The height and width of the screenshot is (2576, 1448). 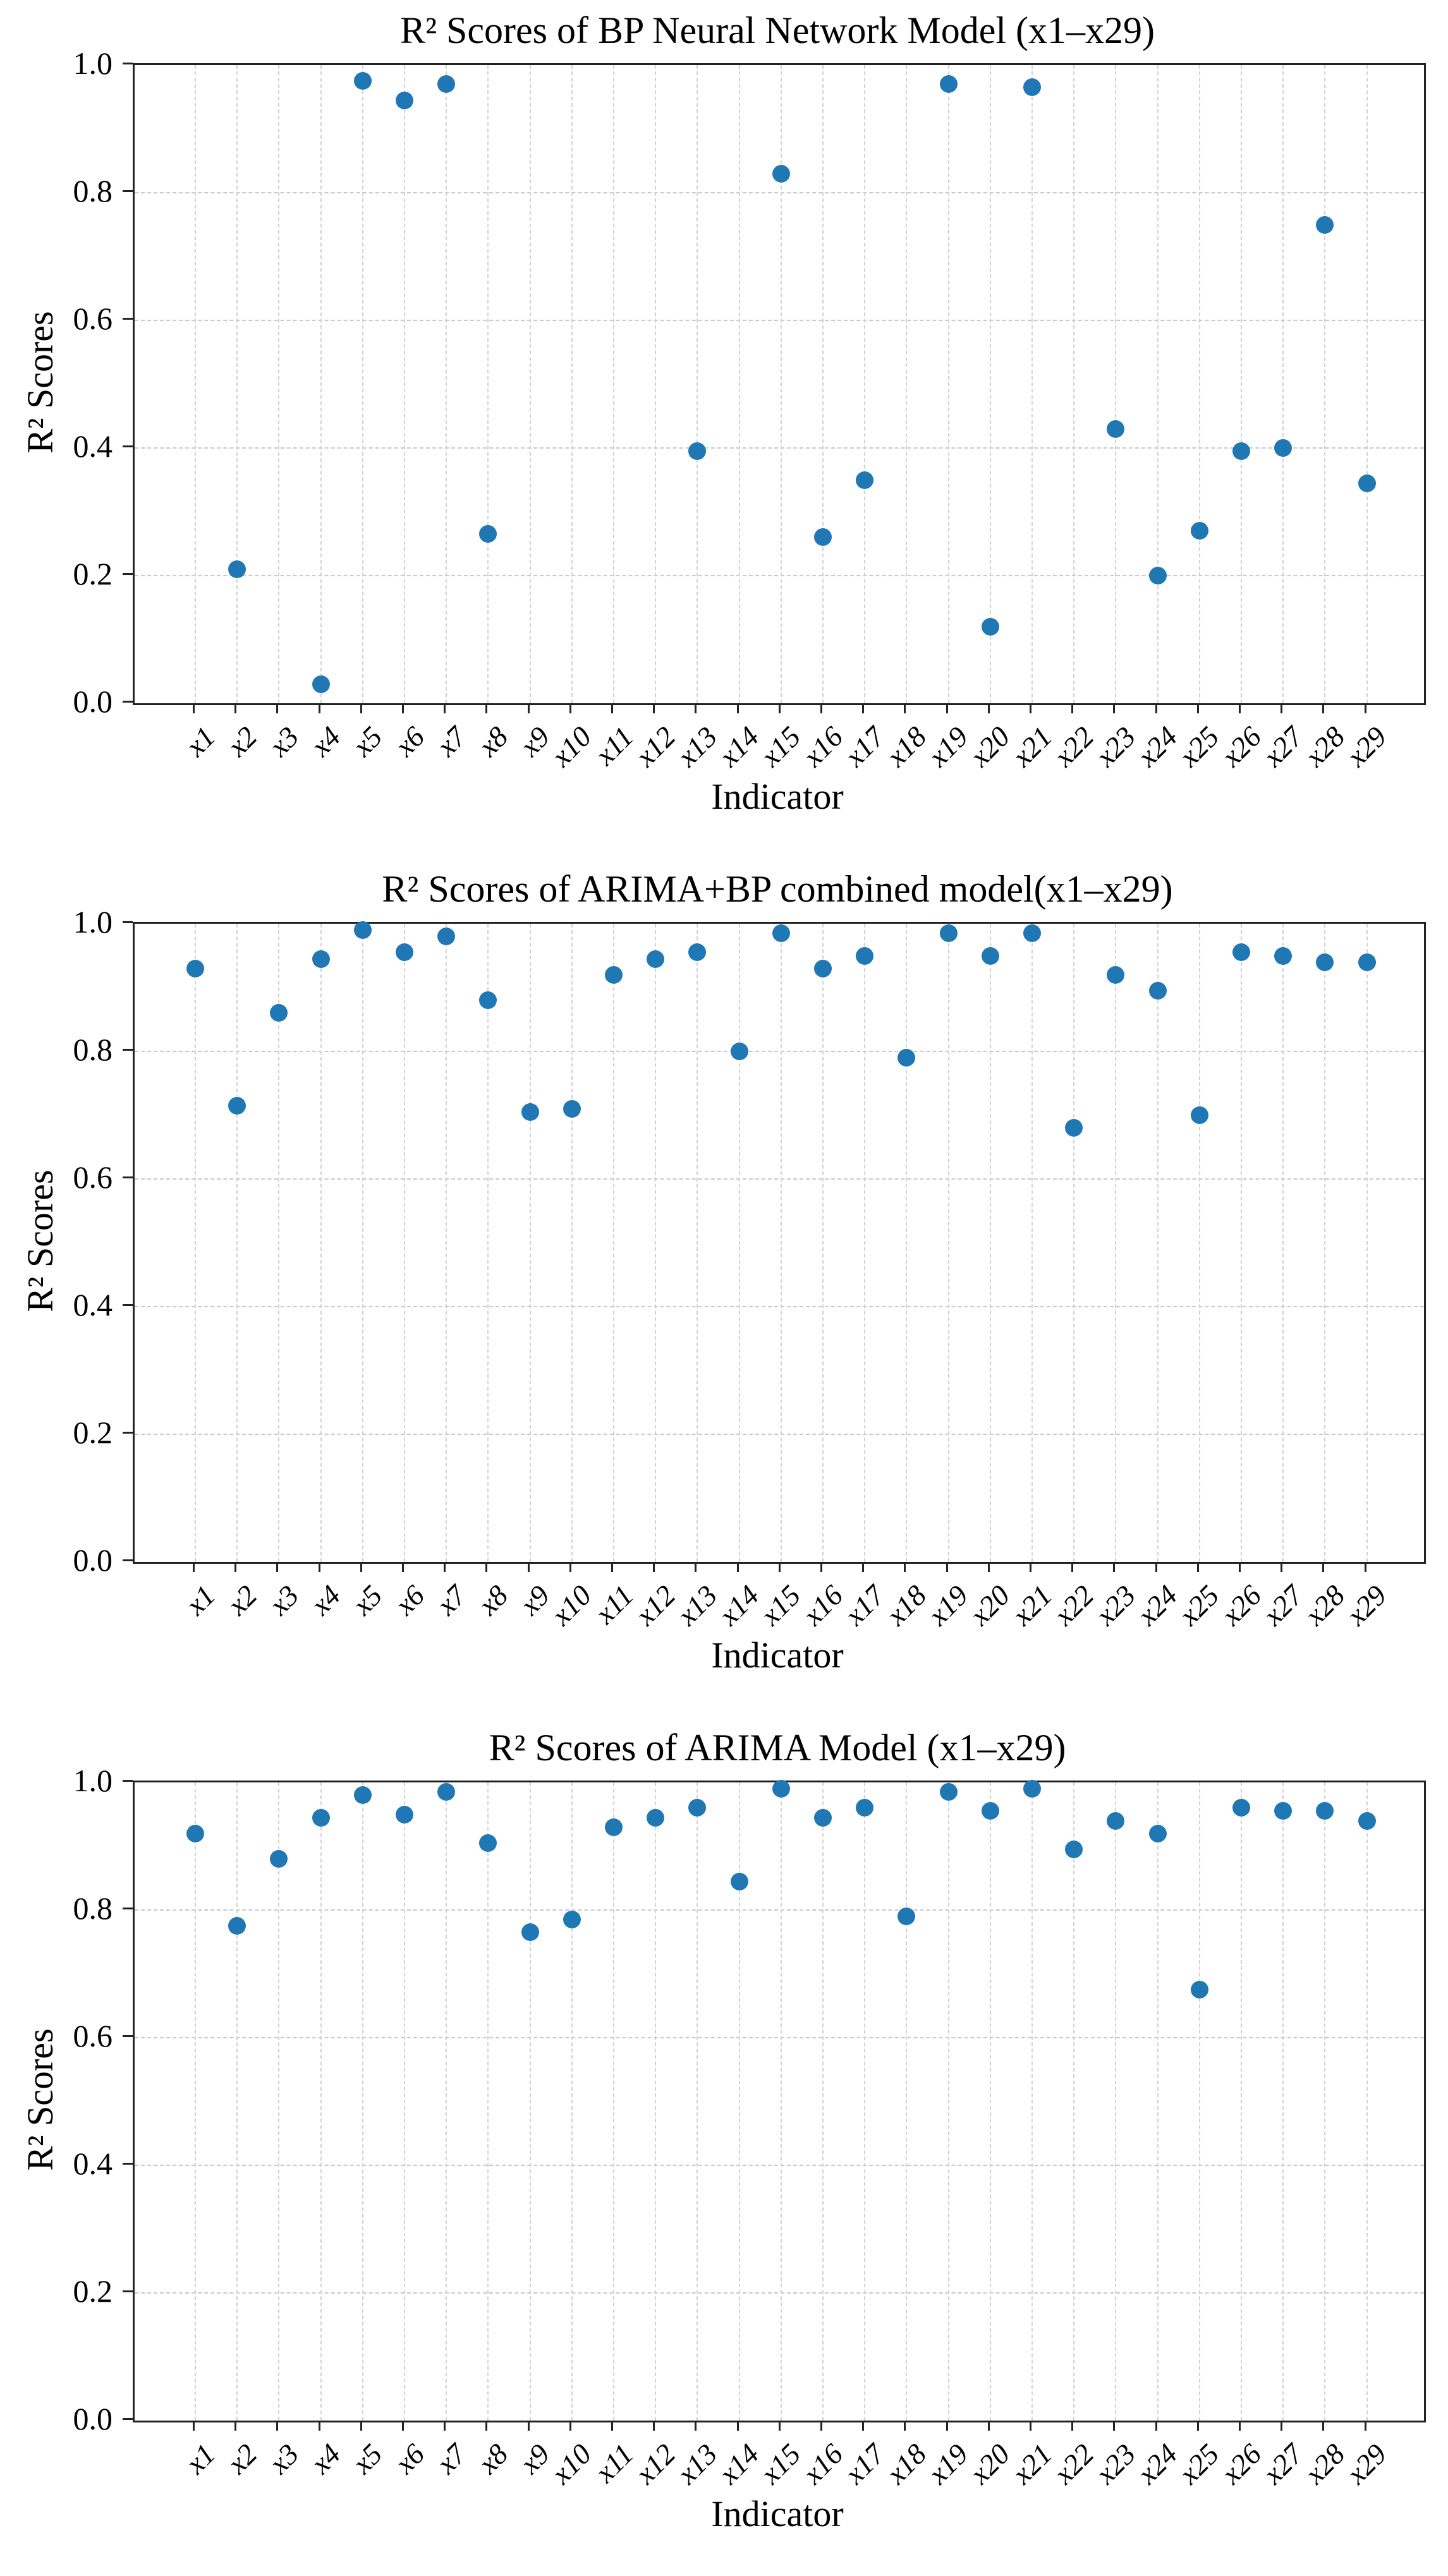 What do you see at coordinates (1032, 933) in the screenshot?
I see `point-x21` at bounding box center [1032, 933].